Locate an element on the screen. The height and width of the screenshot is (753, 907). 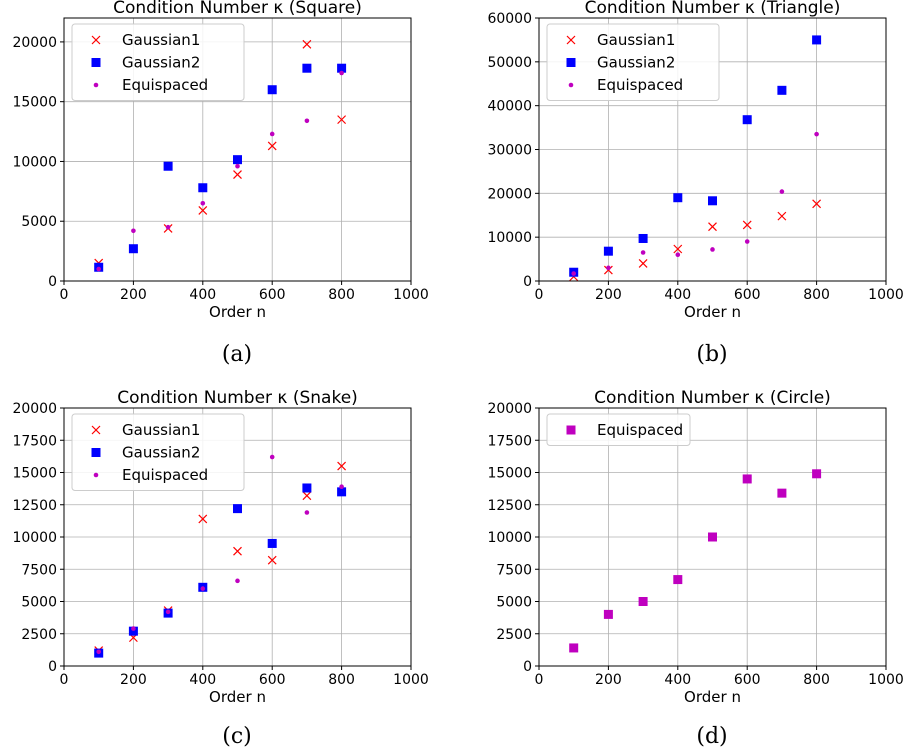
chart-title: Condition Number κ (Triangle) is located at coordinates (713, 9).